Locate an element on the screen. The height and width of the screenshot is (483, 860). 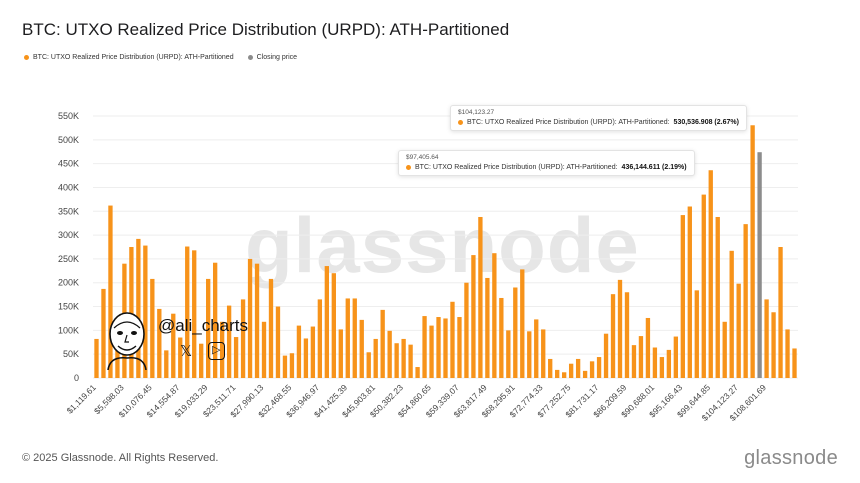
youtube-icon: ▷ is located at coordinates (216, 351).